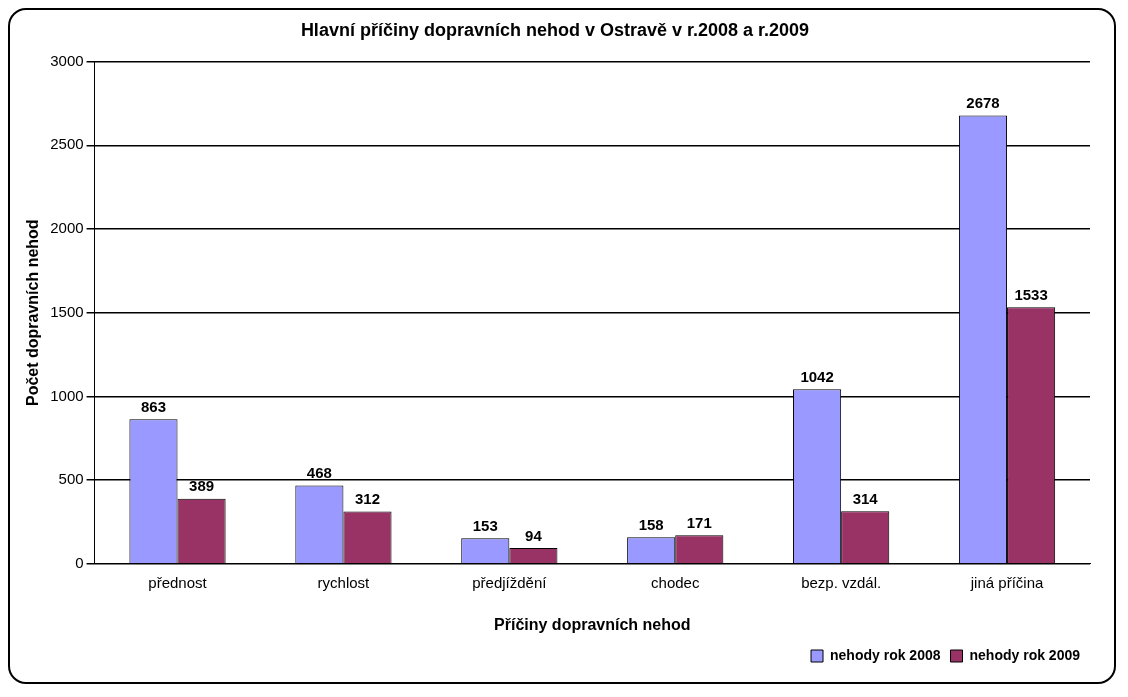 The image size is (1128, 697). Describe the element at coordinates (67, 228) in the screenshot. I see `y-tick-label: 2000` at that location.